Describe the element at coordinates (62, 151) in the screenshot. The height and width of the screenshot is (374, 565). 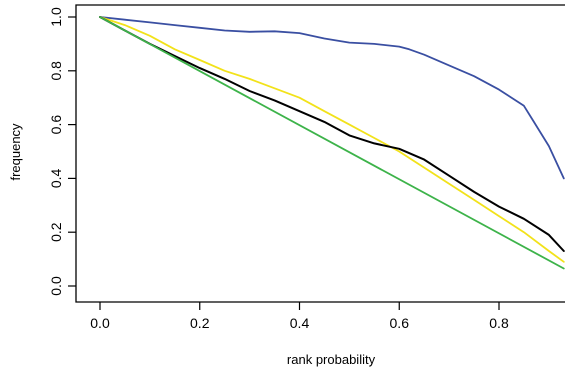
I see `y-axis: 0.0 0.2 0.4 0.6 0.8 1.0` at that location.